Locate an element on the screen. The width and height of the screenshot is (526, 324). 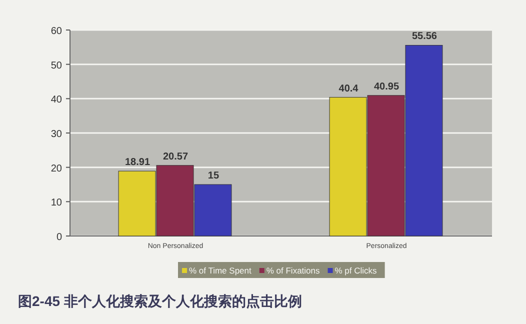
text: 图2-45 非个人化搜索及个人化搜索的点击比例 is located at coordinates (160, 301).